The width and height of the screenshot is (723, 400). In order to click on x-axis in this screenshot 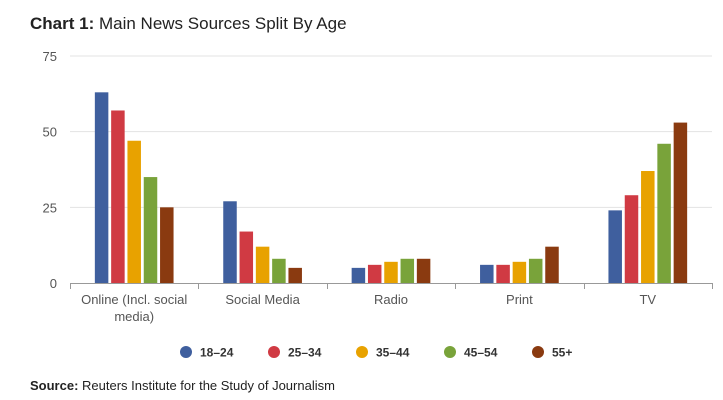, I will do `click(391, 286)`.